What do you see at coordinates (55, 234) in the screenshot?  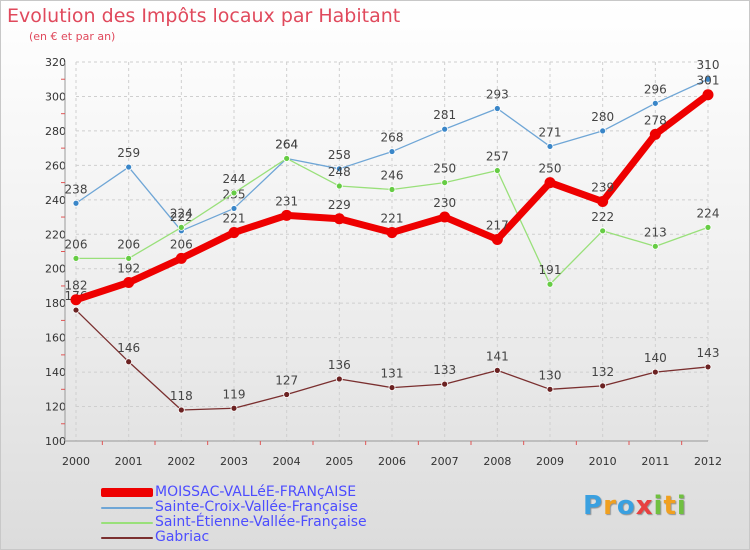 I see `y-tick-label: 220` at bounding box center [55, 234].